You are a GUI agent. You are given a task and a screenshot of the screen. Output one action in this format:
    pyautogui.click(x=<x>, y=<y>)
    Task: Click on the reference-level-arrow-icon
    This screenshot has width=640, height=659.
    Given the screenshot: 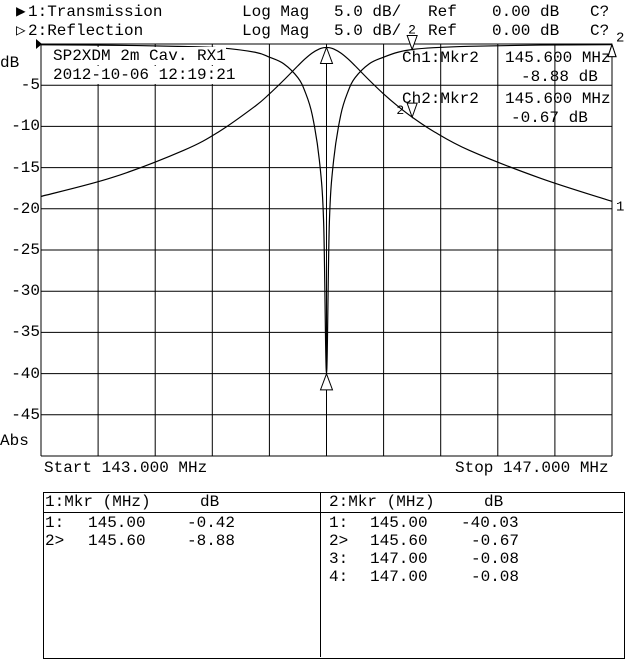 What is the action you would take?
    pyautogui.click(x=39, y=44)
    